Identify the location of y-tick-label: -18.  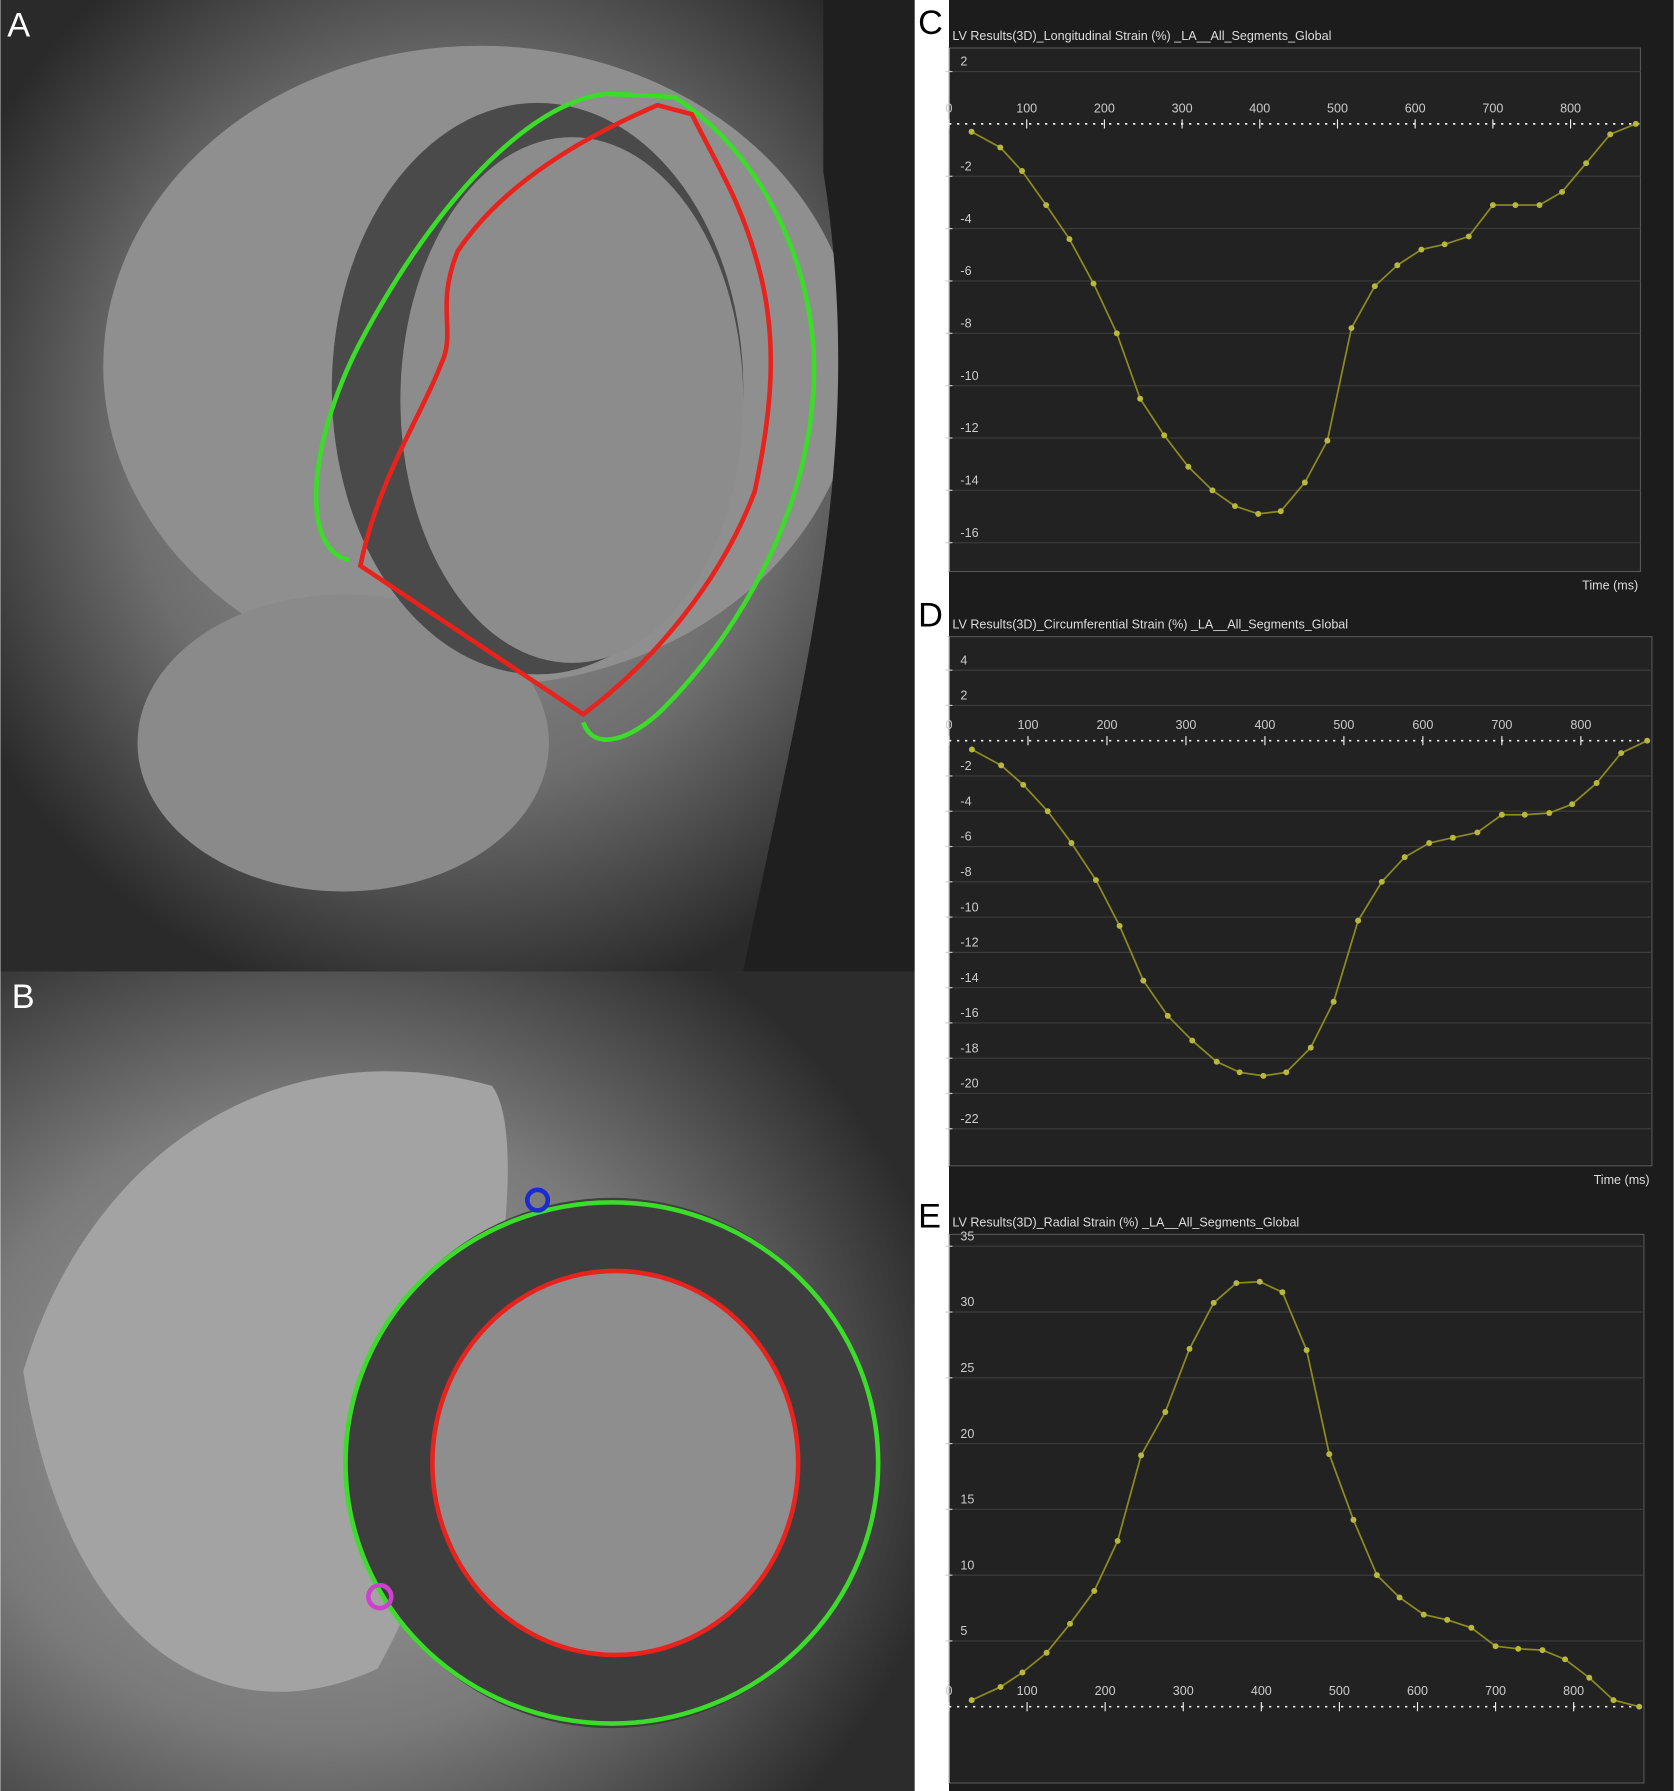
(969, 1048).